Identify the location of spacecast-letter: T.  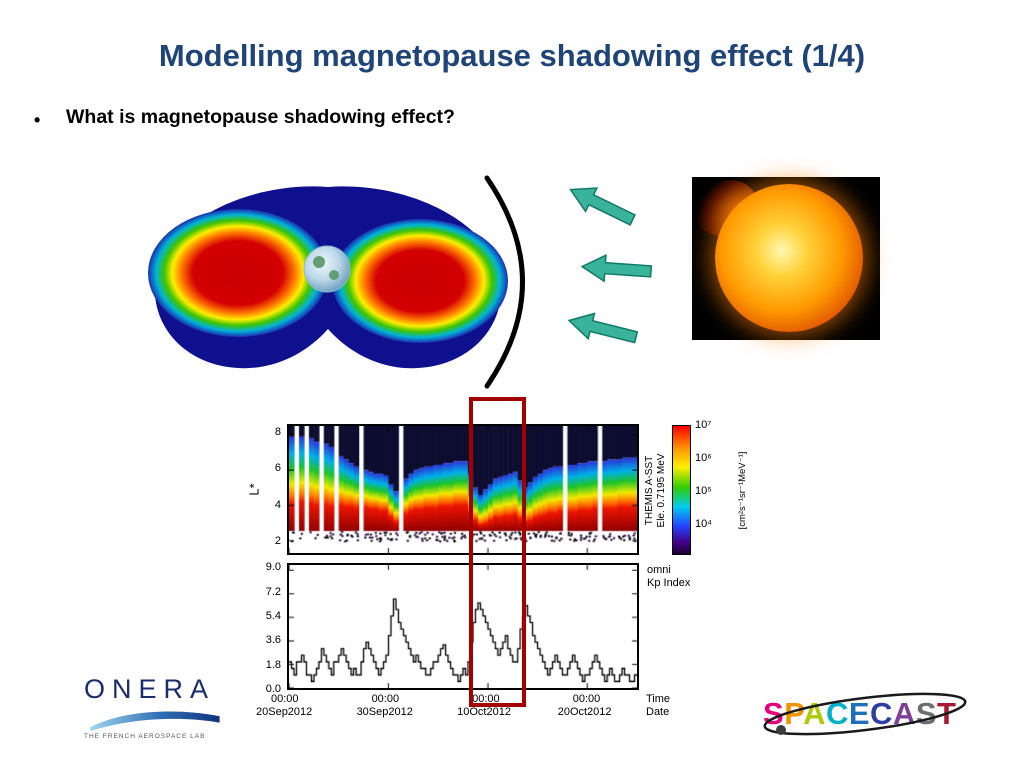
(947, 713).